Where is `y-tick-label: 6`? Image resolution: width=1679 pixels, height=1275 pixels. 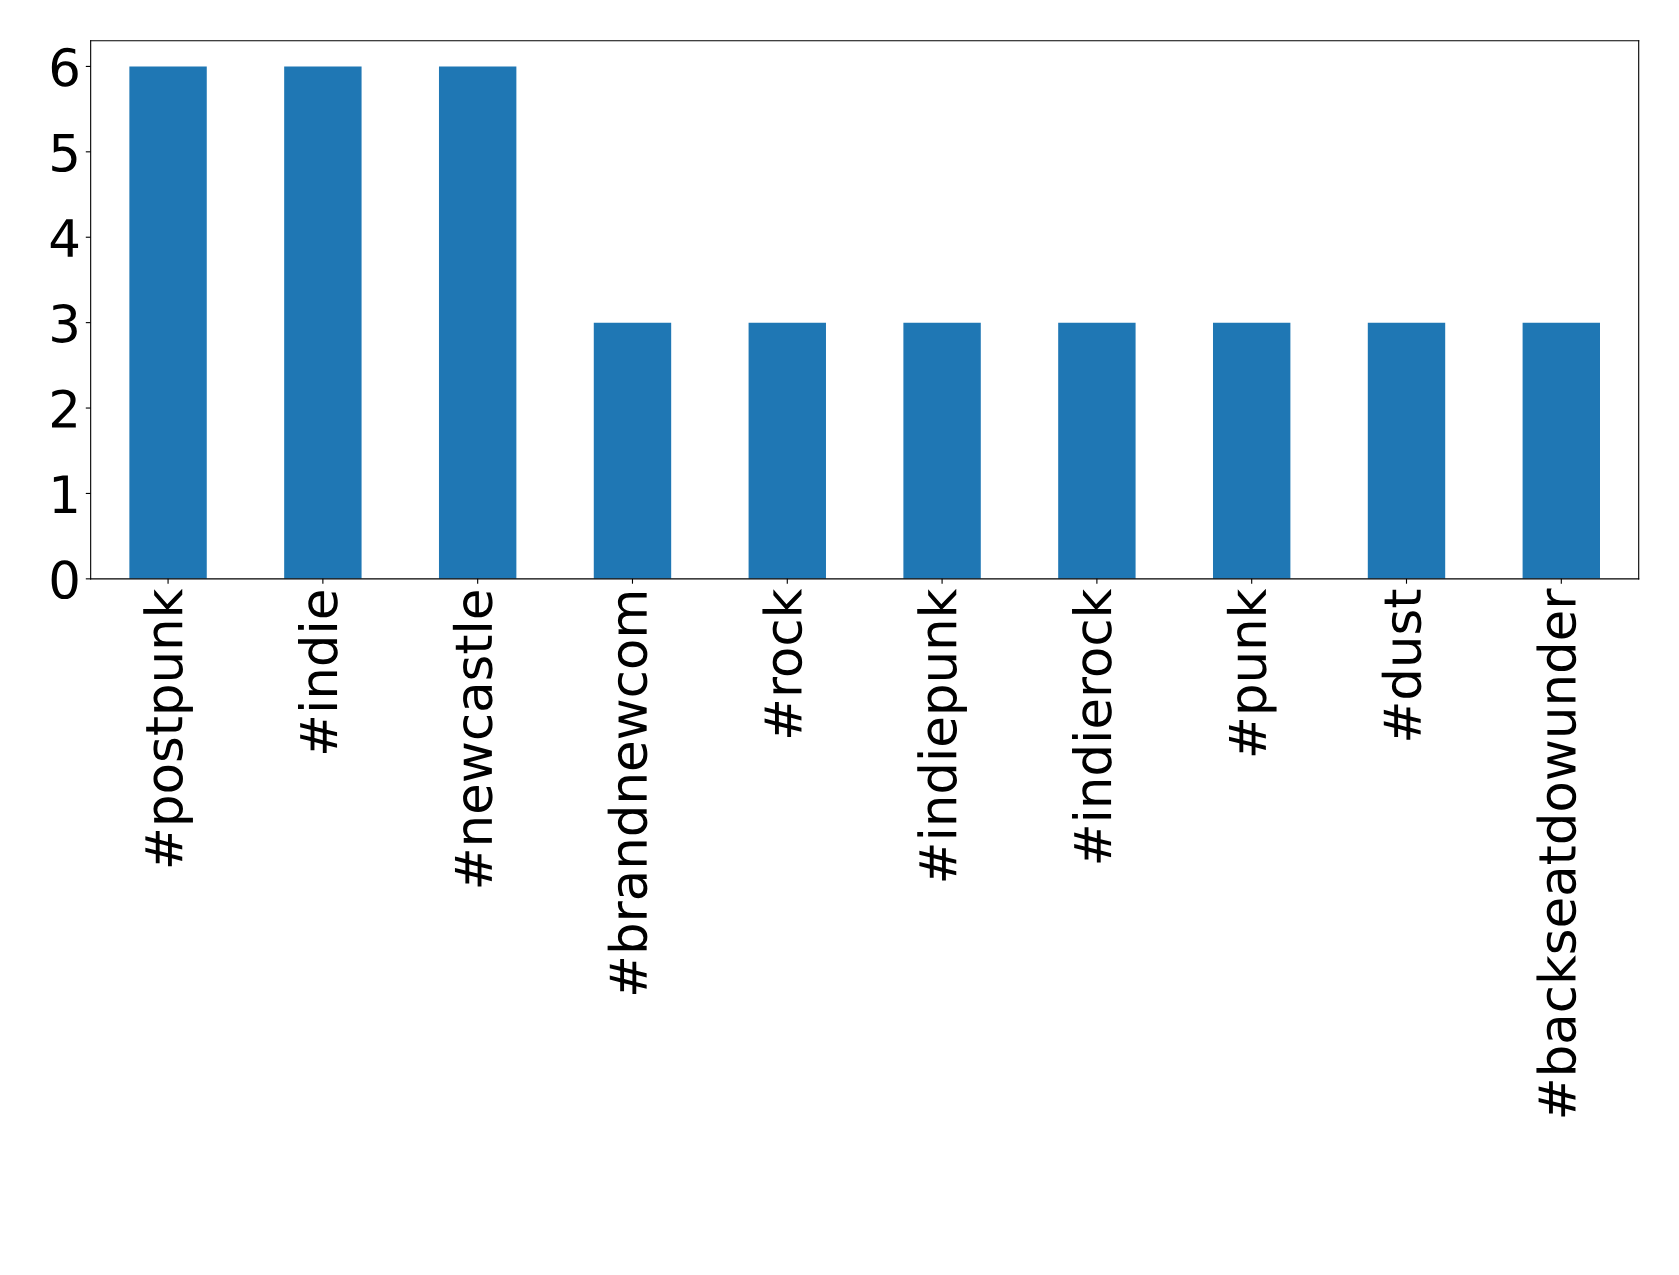 y-tick-label: 6 is located at coordinates (64, 67).